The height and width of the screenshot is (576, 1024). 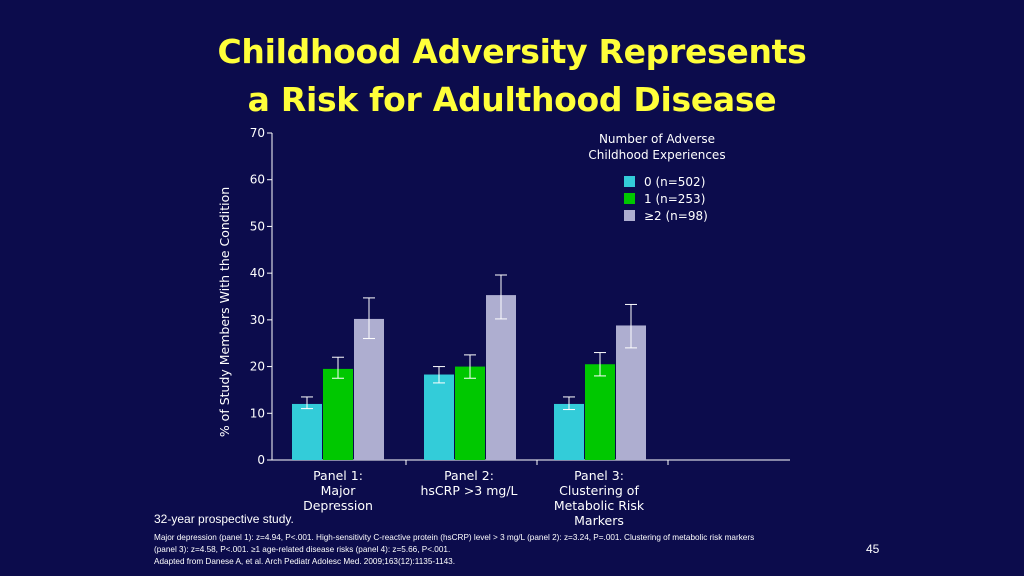 What do you see at coordinates (599, 505) in the screenshot?
I see `category-label: Metabolic Risk` at bounding box center [599, 505].